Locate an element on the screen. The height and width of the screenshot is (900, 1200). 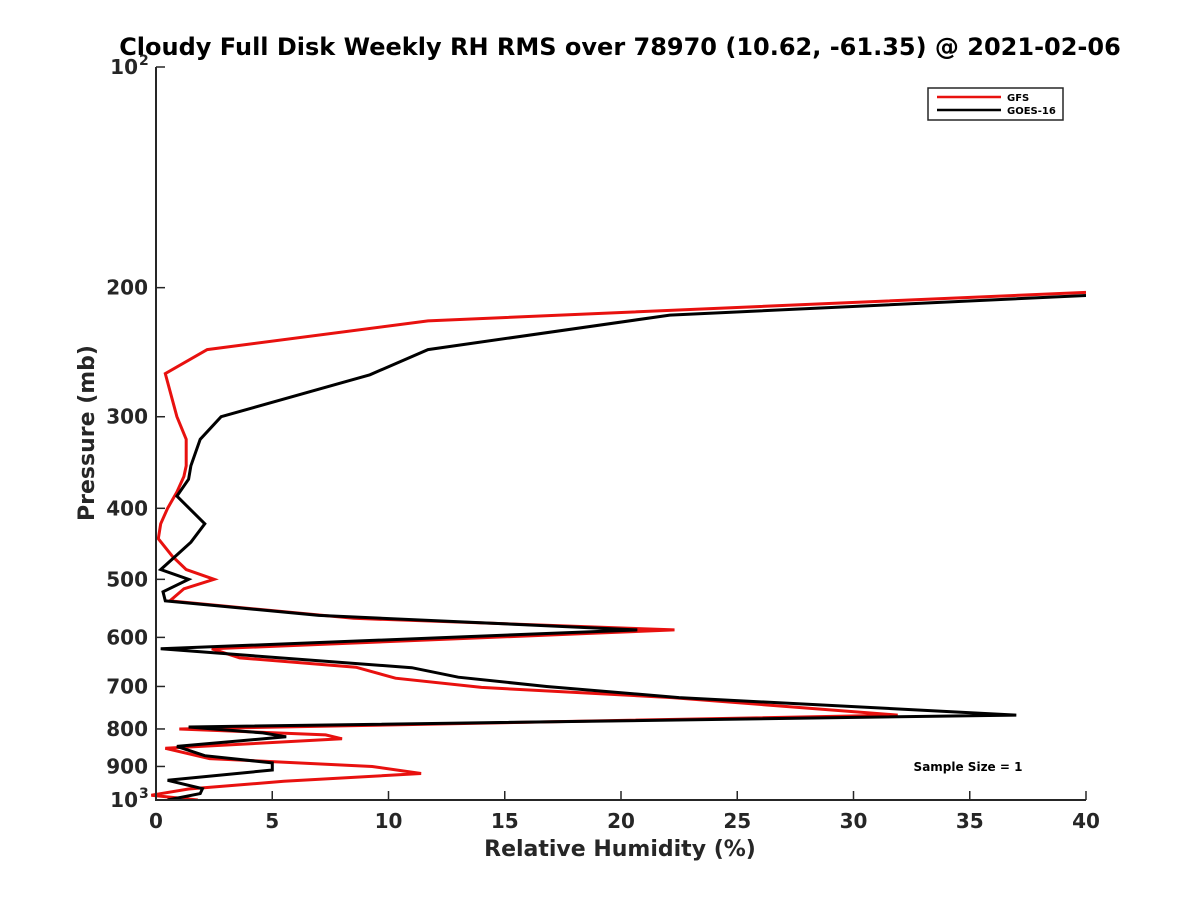
x-tick-label: 40 is located at coordinates (1086, 821).